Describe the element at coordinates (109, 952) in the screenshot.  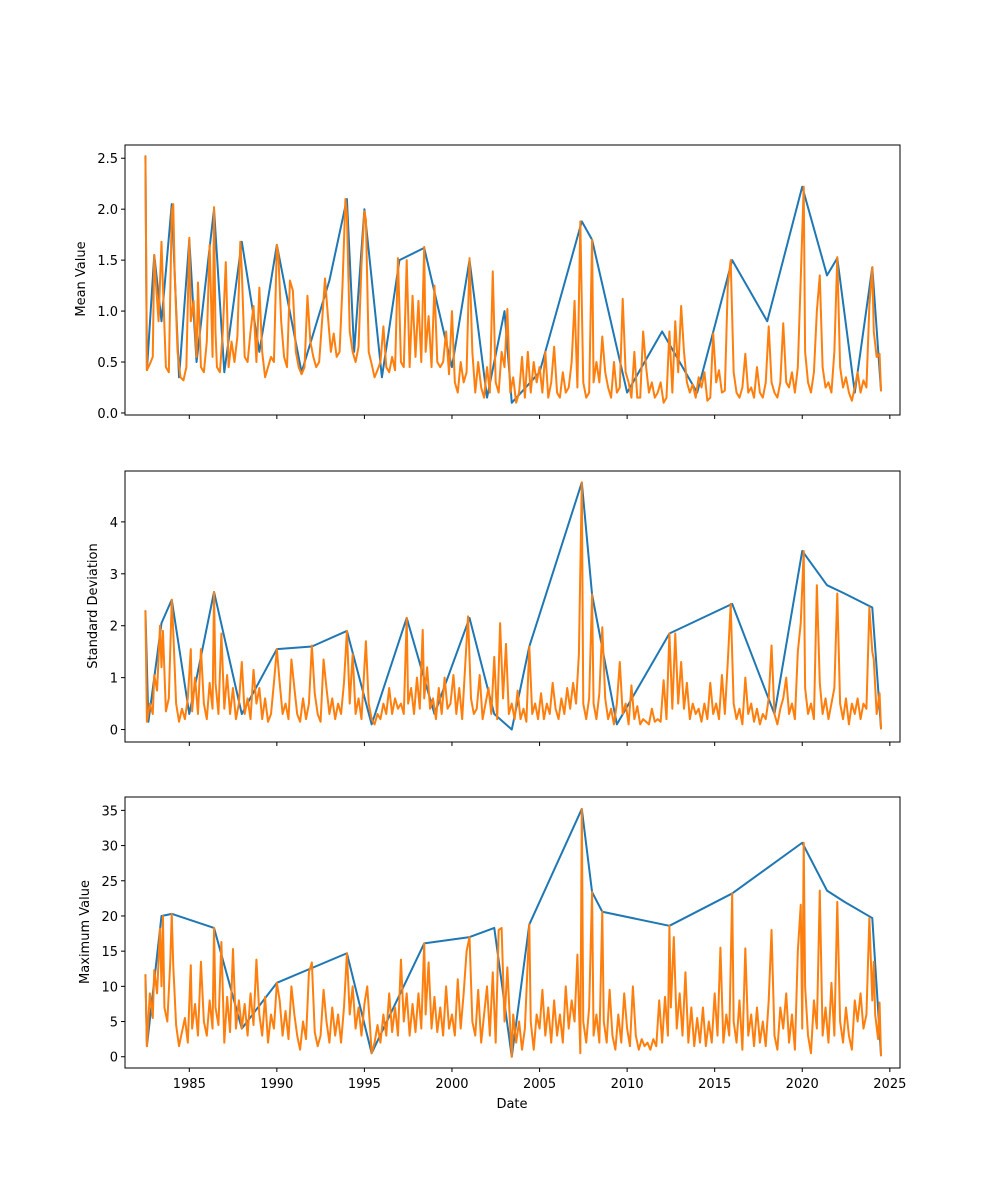
I see `ytick-label-max-3: 15` at that location.